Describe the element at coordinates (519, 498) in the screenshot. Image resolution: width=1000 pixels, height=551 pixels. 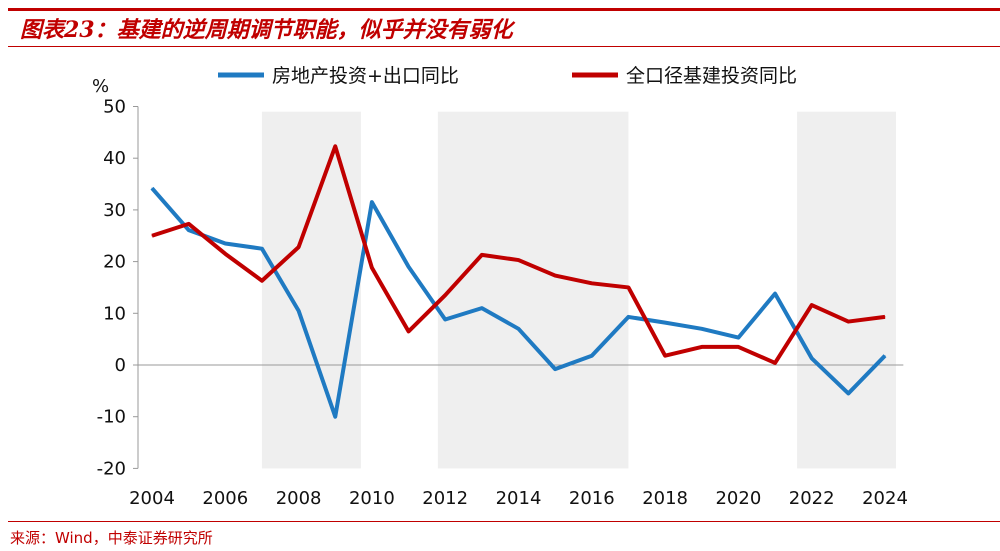
I see `x-tick-label: 2014` at that location.